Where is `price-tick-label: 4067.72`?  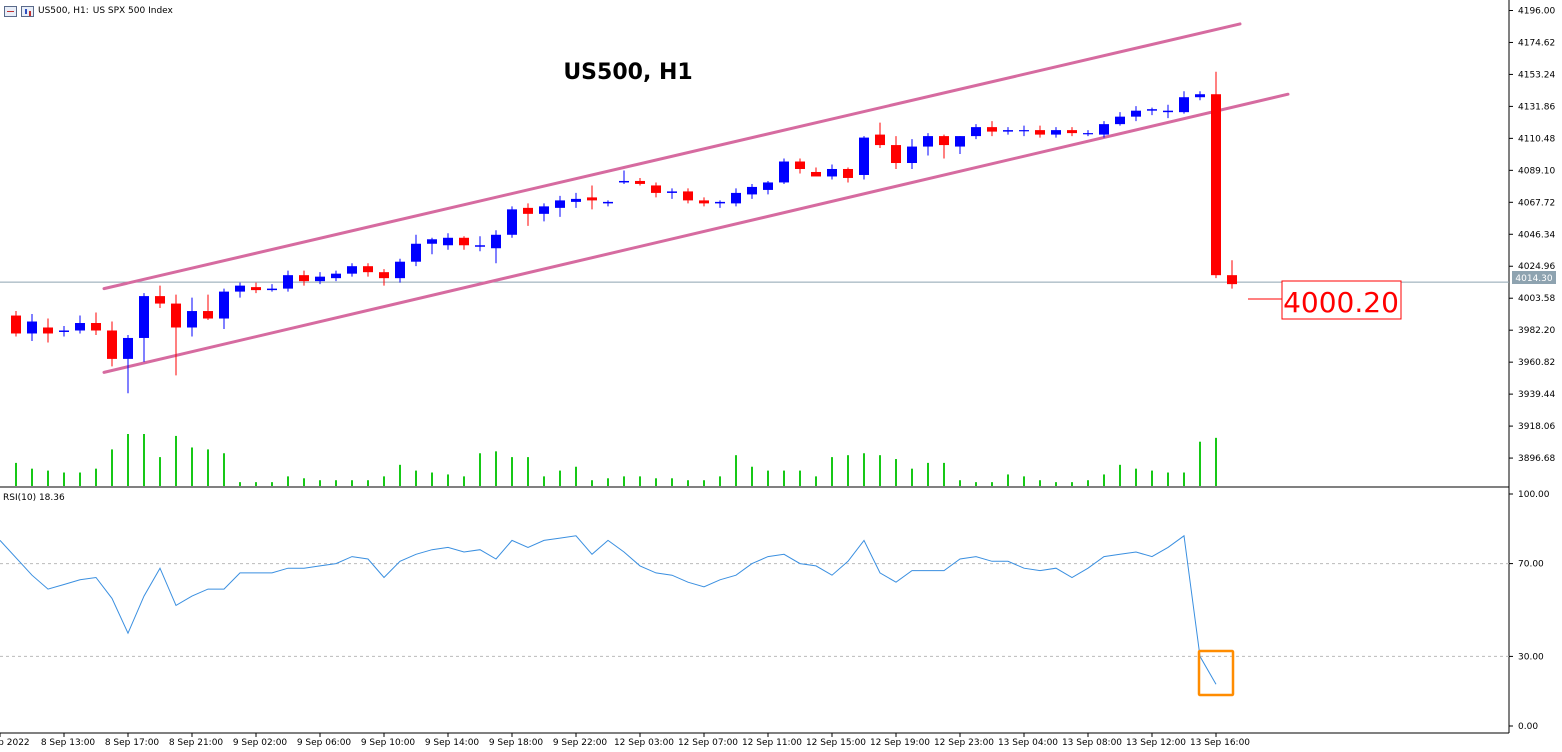 price-tick-label: 4067.72 is located at coordinates (1536, 203).